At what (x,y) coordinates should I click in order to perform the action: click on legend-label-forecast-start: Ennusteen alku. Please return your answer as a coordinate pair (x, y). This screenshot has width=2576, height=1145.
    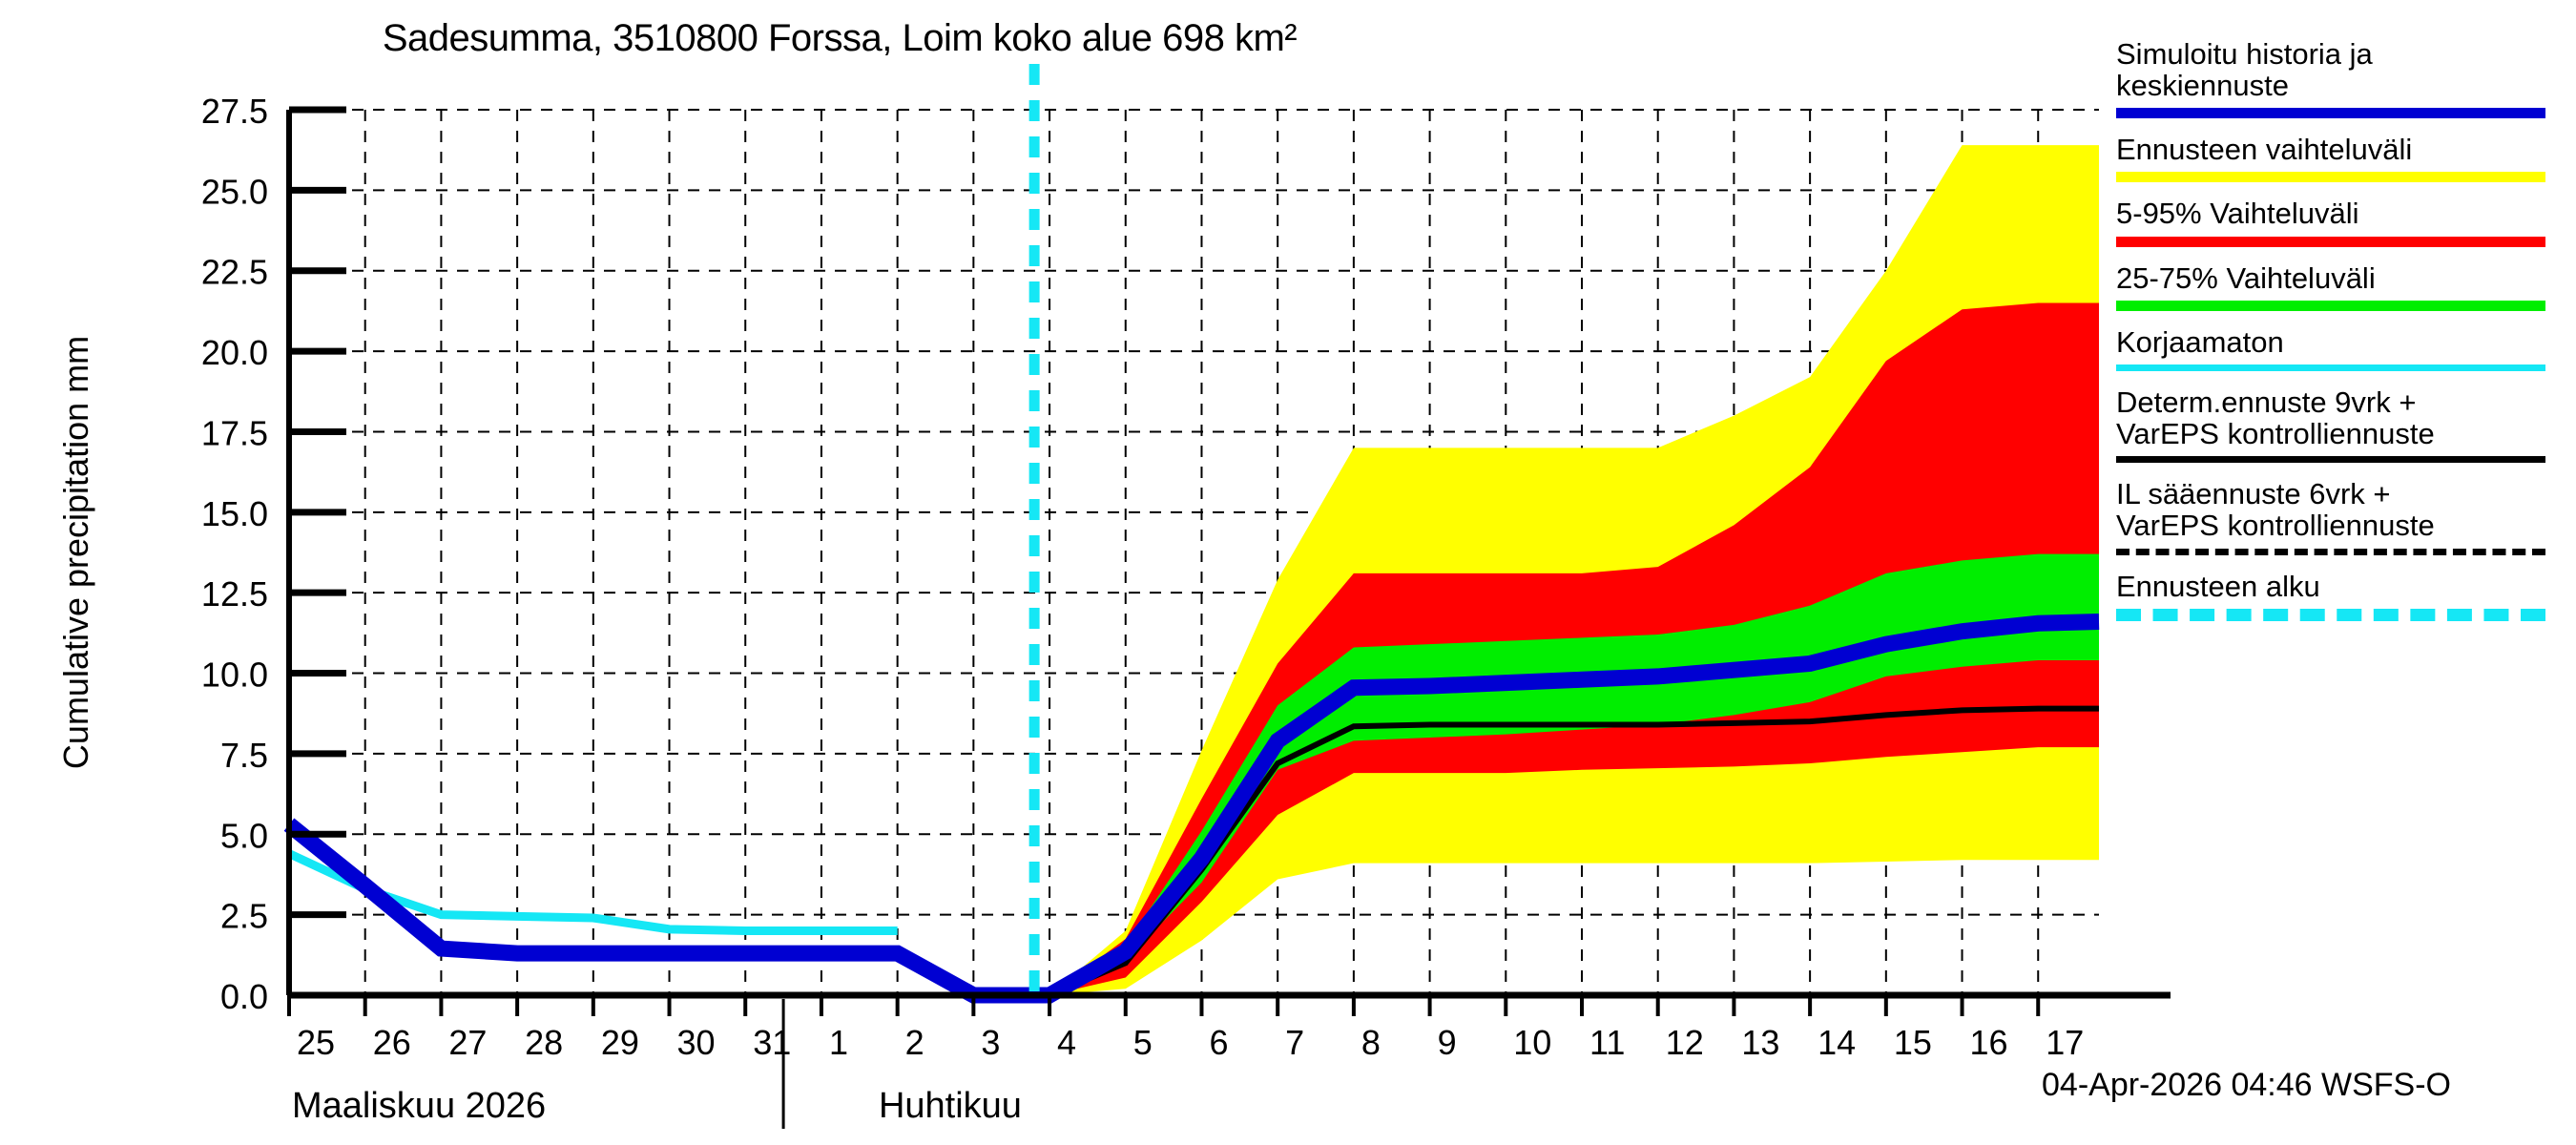
    Looking at the image, I should click on (2218, 586).